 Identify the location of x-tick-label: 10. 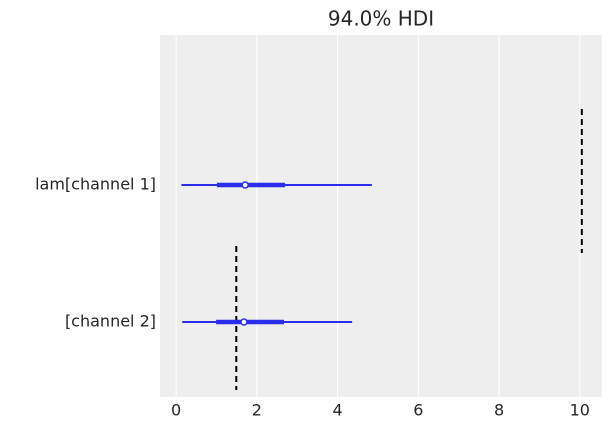
(580, 410).